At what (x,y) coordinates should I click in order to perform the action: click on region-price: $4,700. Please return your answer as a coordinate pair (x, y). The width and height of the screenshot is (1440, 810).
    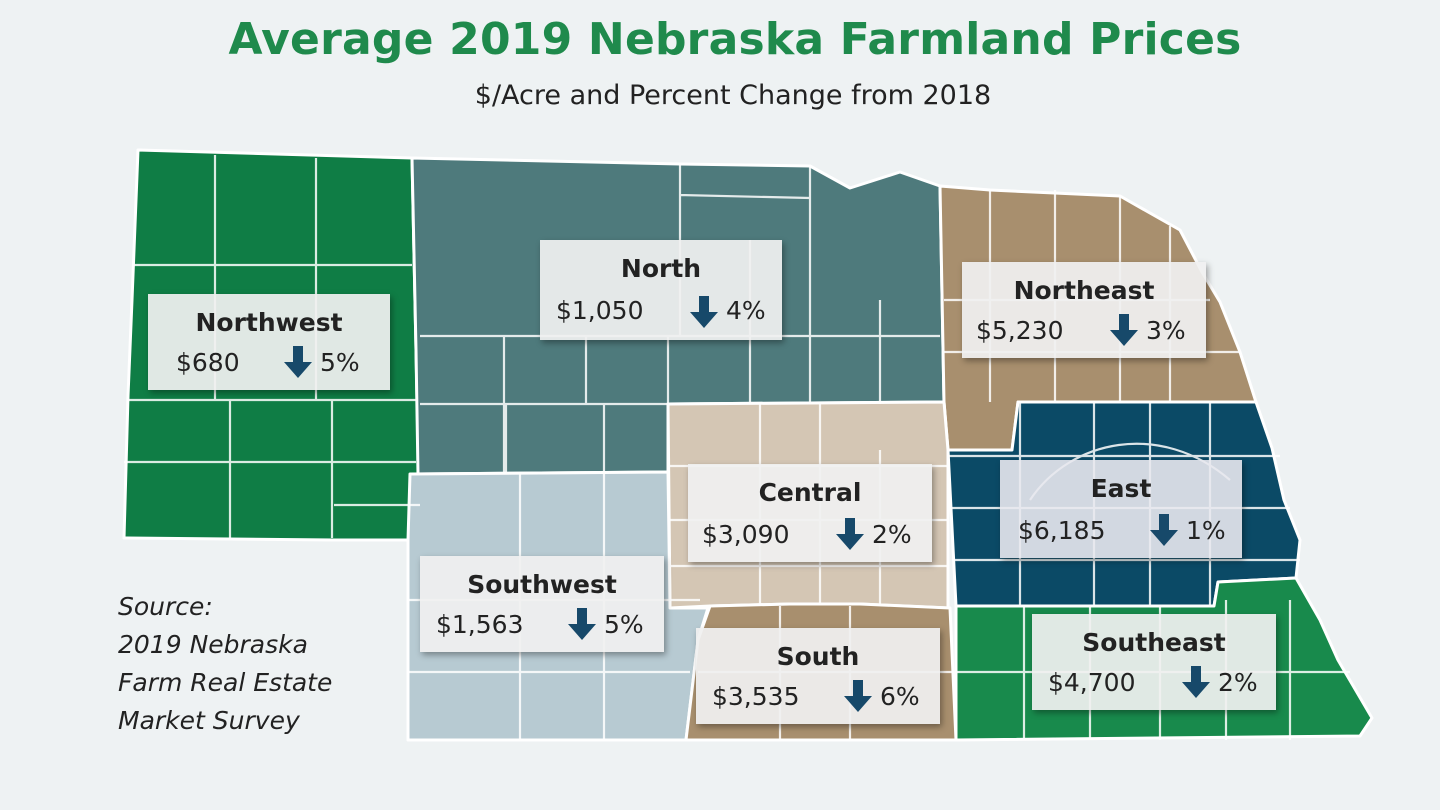
    Looking at the image, I should click on (1092, 682).